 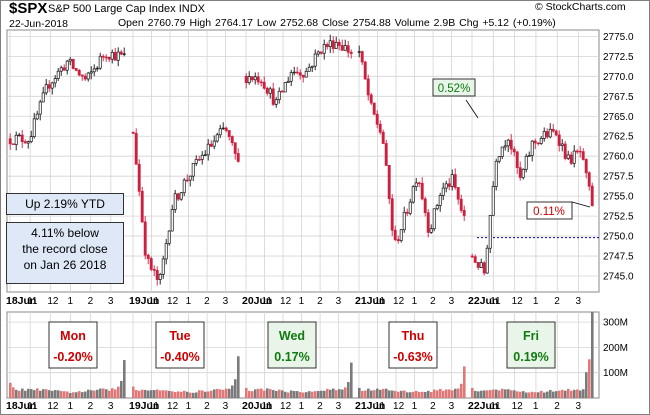 What do you see at coordinates (580, 7) in the screenshot?
I see `credit: © StockCharts.com` at bounding box center [580, 7].